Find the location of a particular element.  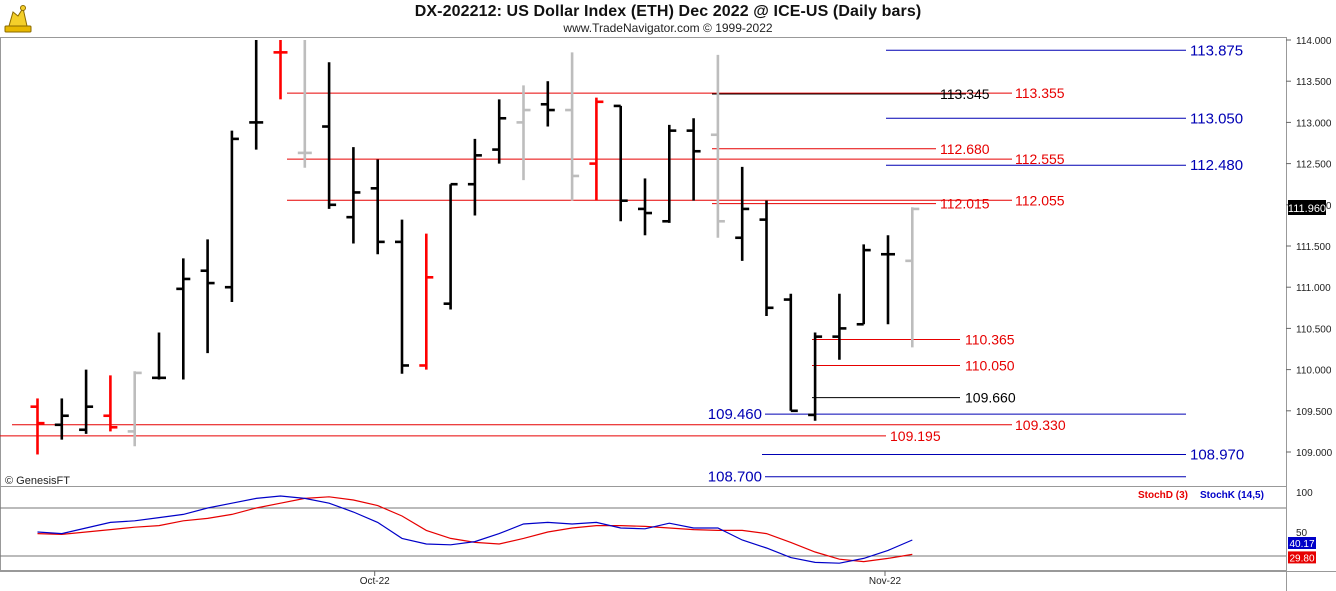

level-label: 109.460 is located at coordinates (735, 414).